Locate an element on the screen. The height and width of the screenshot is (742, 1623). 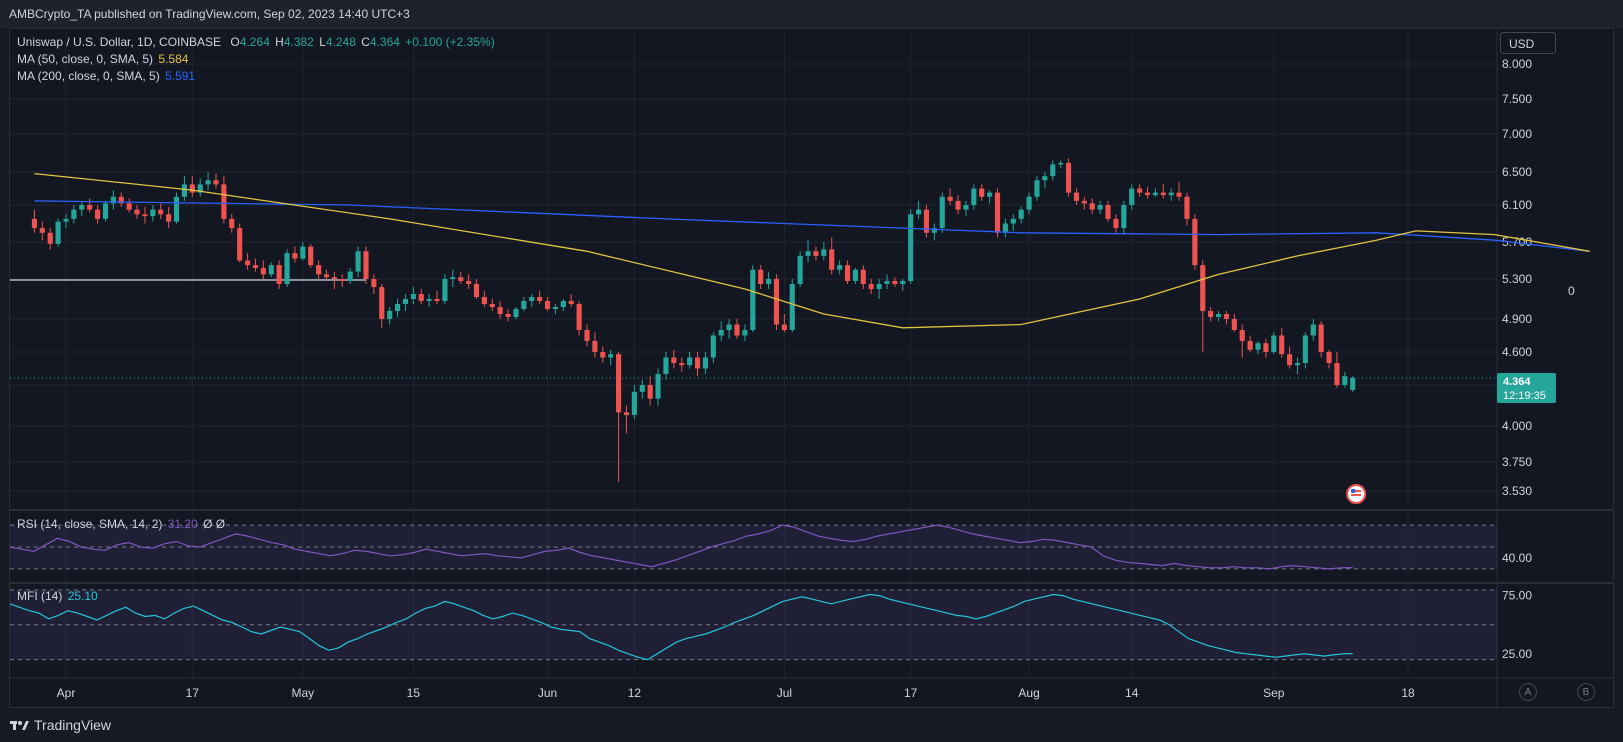
ma50-legend: MA (50, close, 0, SMA, 5) 5.584 is located at coordinates (103, 59).